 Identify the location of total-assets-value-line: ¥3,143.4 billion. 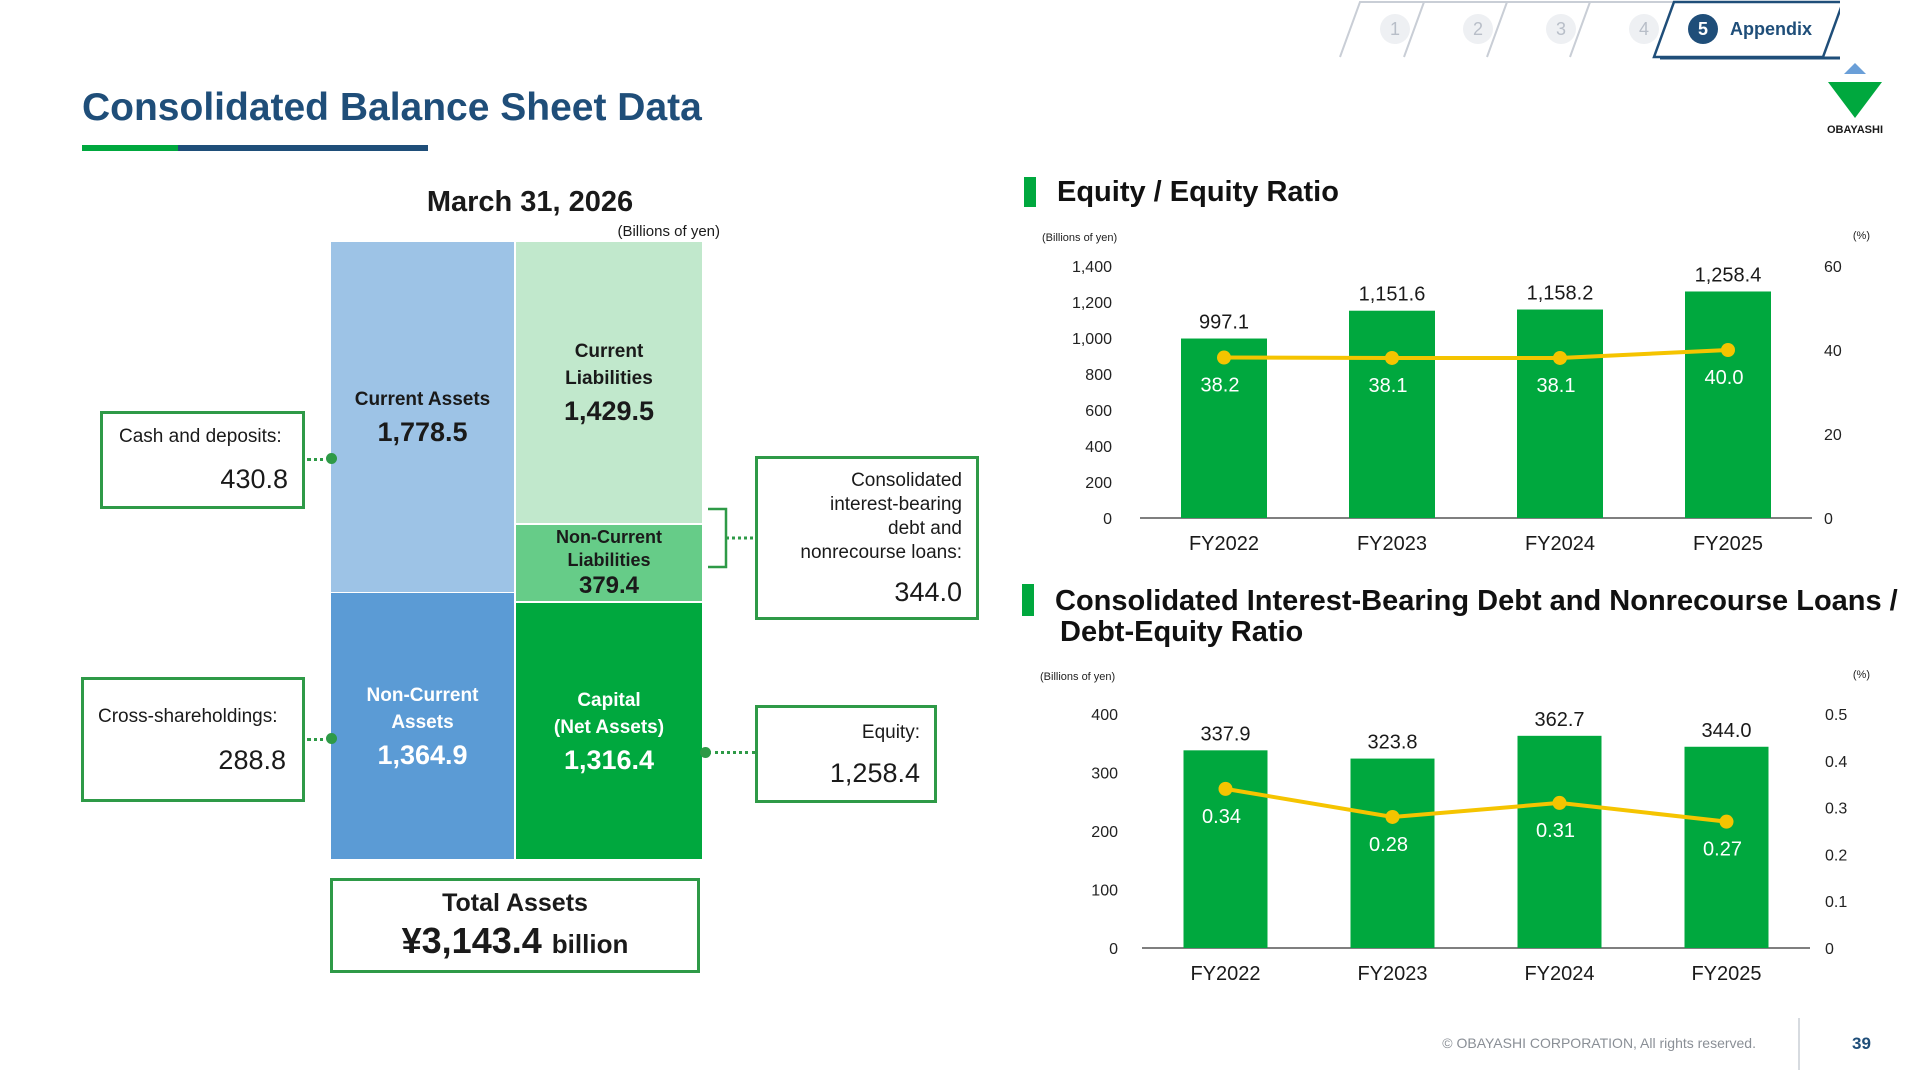
(515, 941).